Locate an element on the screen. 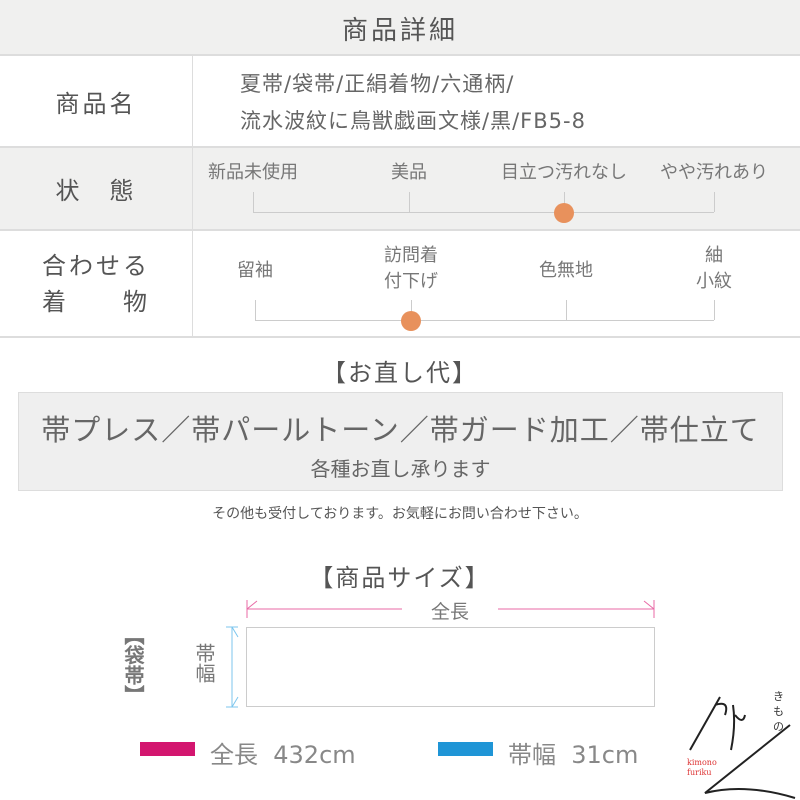  matching-option: 色無地 is located at coordinates (566, 270).